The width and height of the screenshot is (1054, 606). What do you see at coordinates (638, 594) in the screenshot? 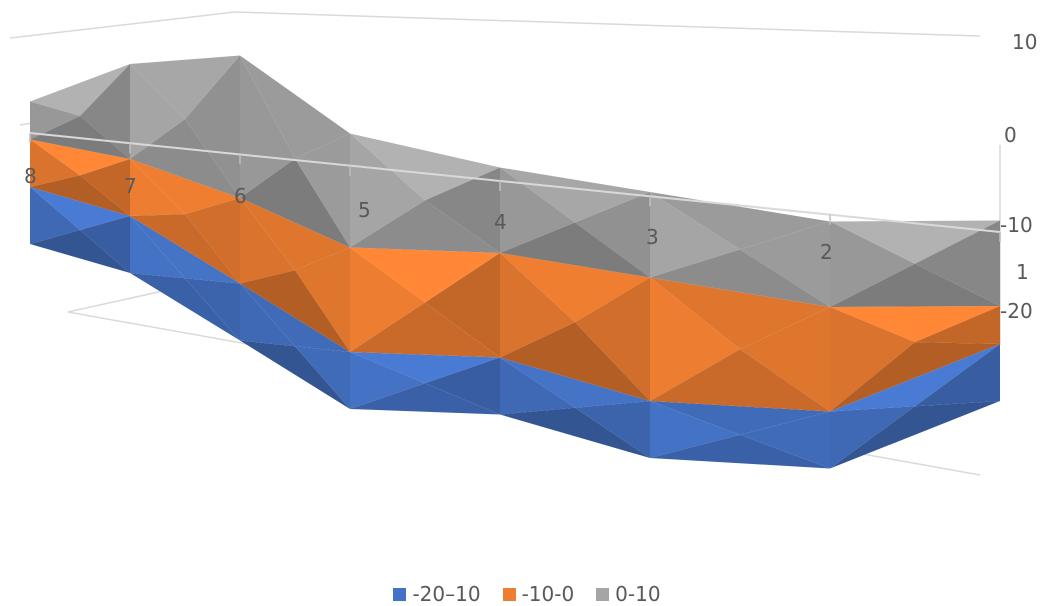
I see `legend-label: 0-10` at bounding box center [638, 594].